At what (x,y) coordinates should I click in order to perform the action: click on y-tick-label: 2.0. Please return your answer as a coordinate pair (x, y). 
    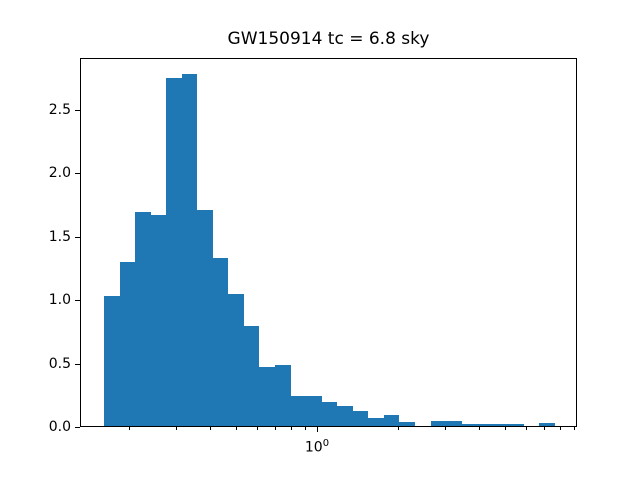
    Looking at the image, I should click on (59, 173).